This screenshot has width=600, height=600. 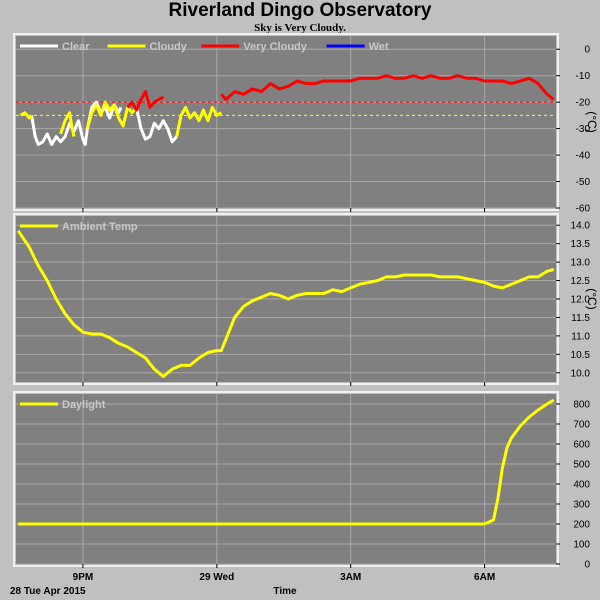 I want to click on y-tick-label: -30, so click(x=583, y=129).